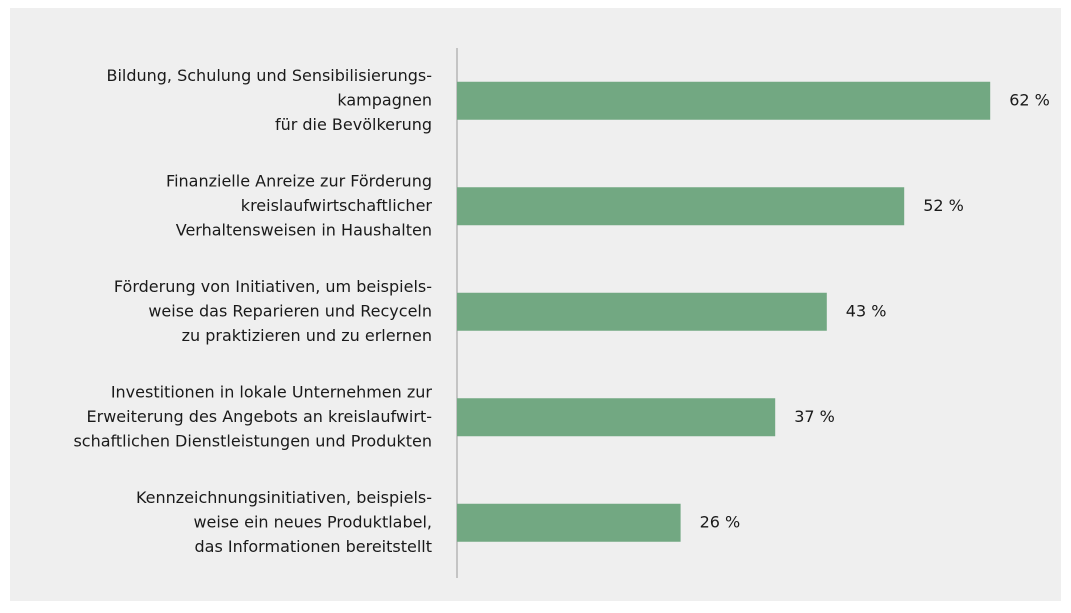  Describe the element at coordinates (384, 99) in the screenshot. I see `category-label: kampagnen` at that location.